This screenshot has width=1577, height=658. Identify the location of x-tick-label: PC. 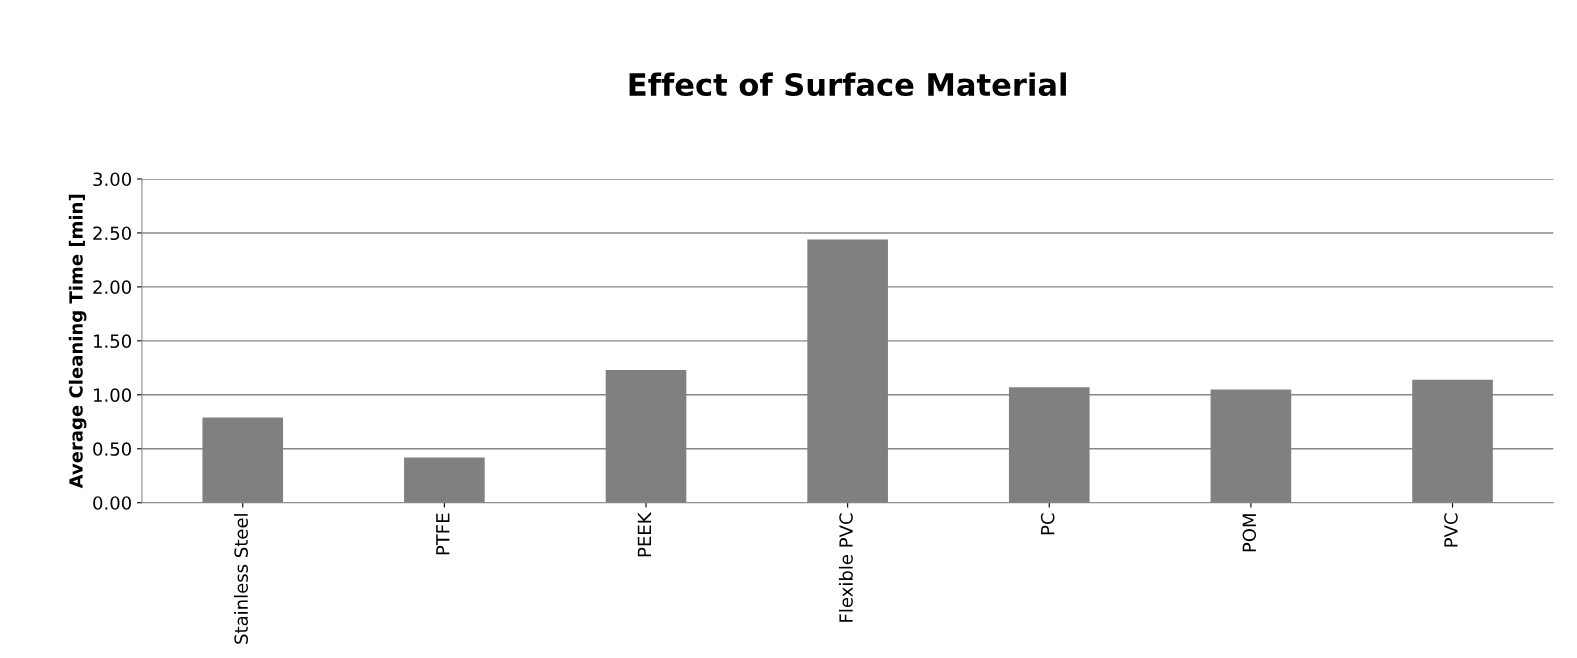
(1047, 524).